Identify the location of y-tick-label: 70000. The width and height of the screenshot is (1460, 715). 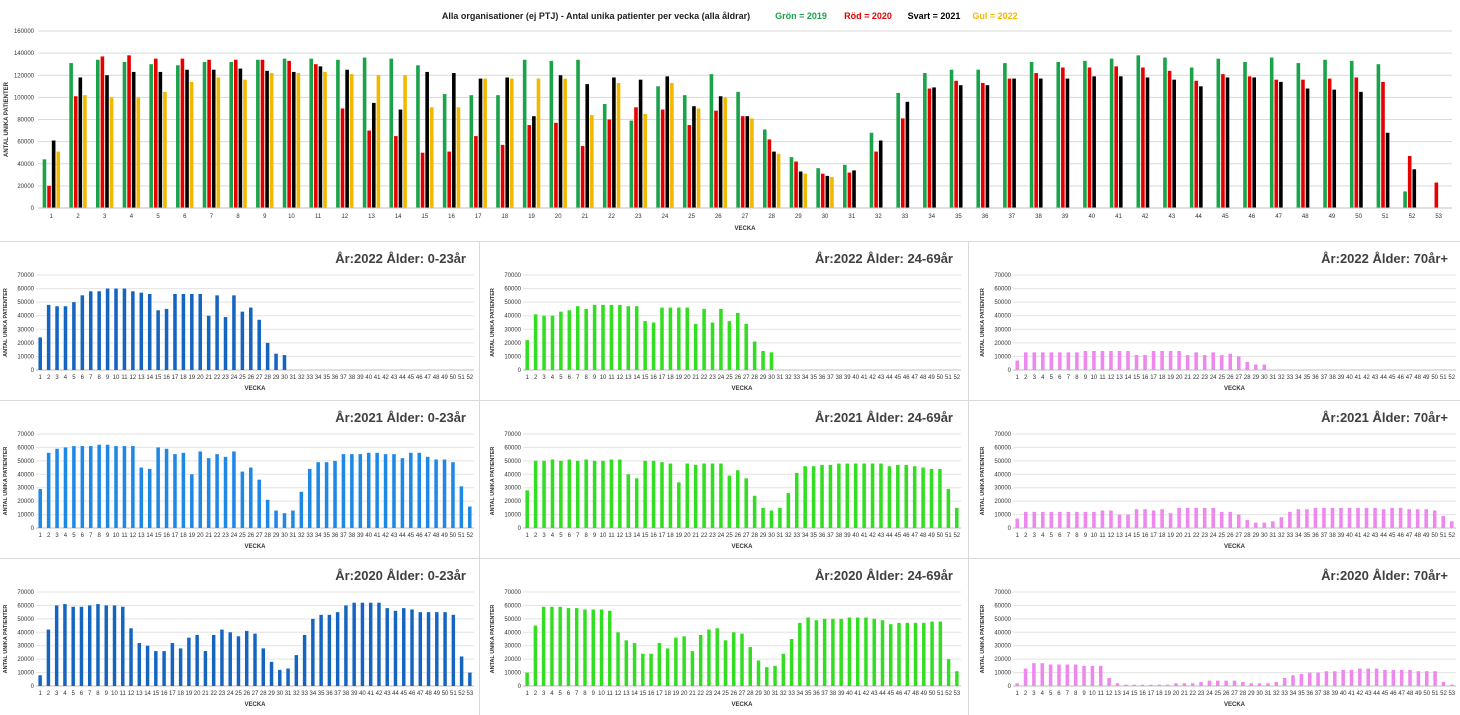
(25, 435).